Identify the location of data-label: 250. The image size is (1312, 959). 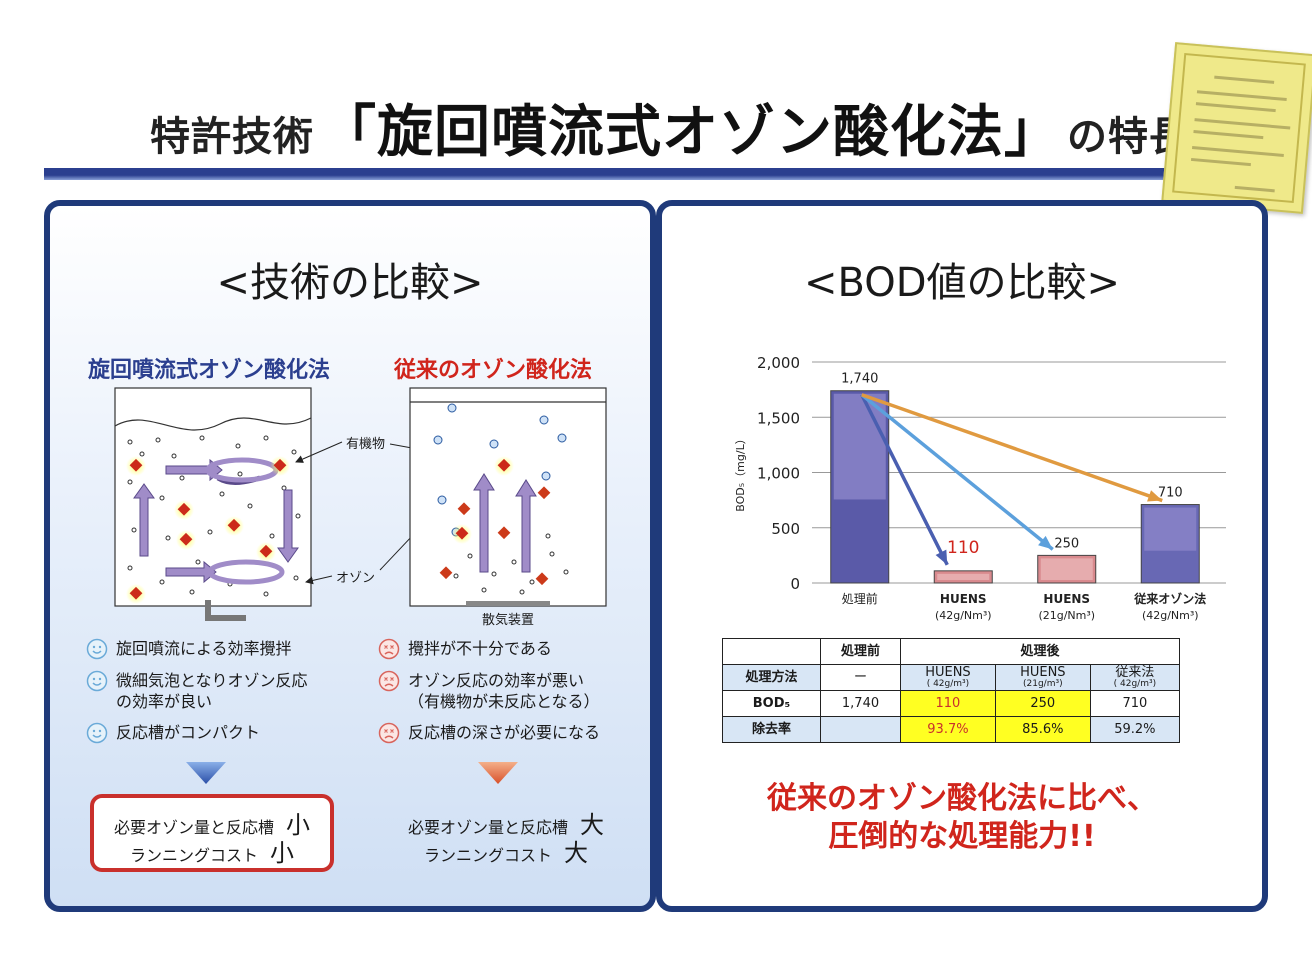
(1066, 543).